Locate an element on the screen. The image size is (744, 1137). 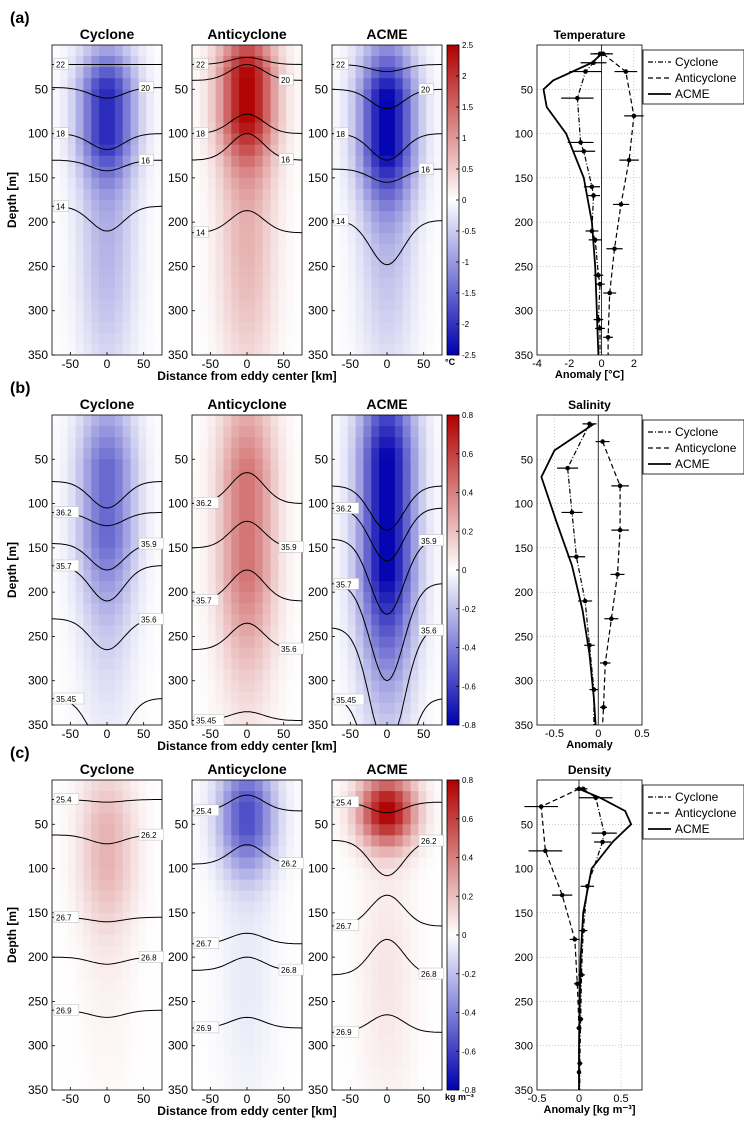
y-tick-label: 100 is located at coordinates (318, 134).